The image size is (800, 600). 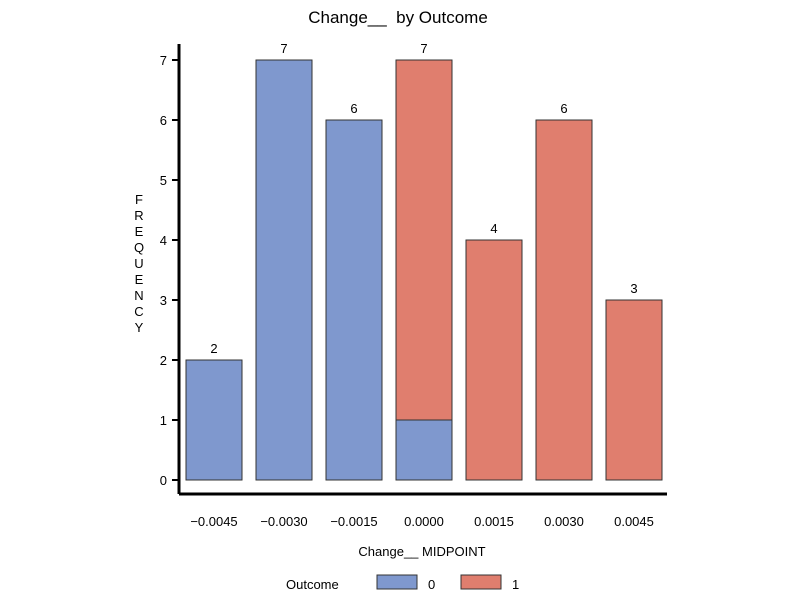 I want to click on bar-total-label: 3, so click(x=633, y=288).